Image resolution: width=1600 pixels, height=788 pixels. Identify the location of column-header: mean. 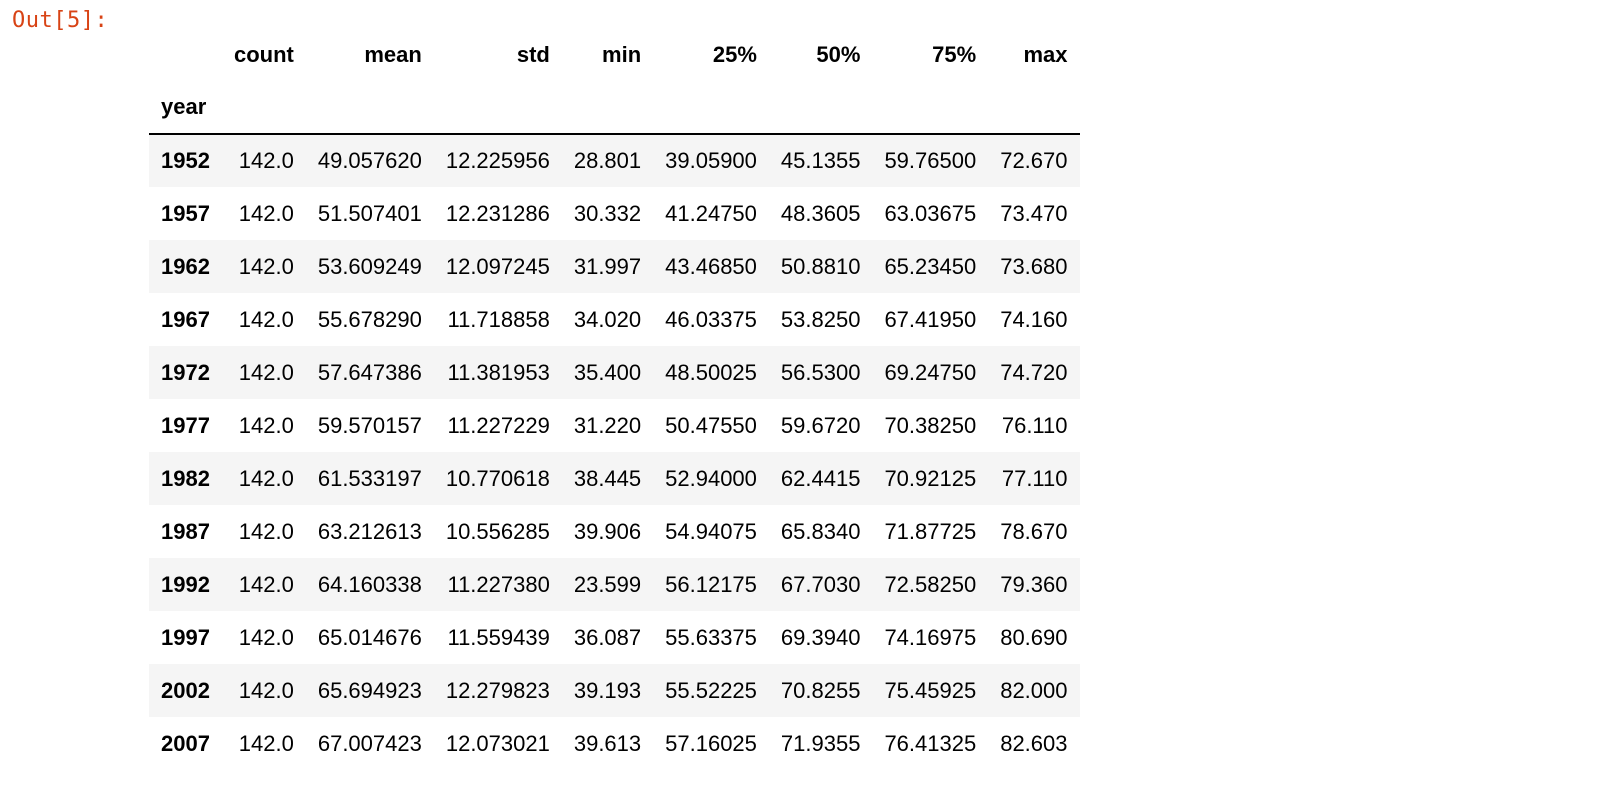
(393, 54).